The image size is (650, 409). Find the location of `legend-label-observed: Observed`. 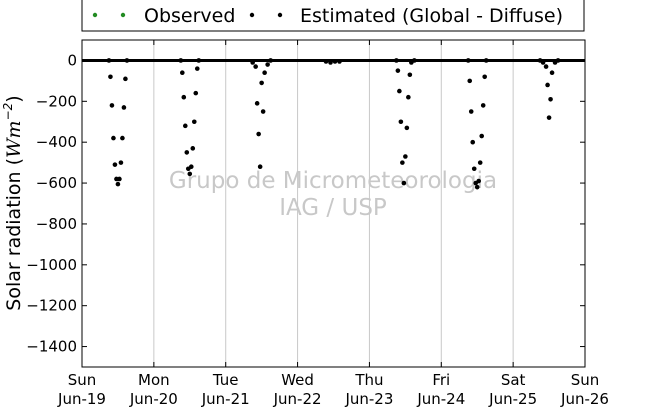

legend-label-observed: Observed is located at coordinates (189, 16).